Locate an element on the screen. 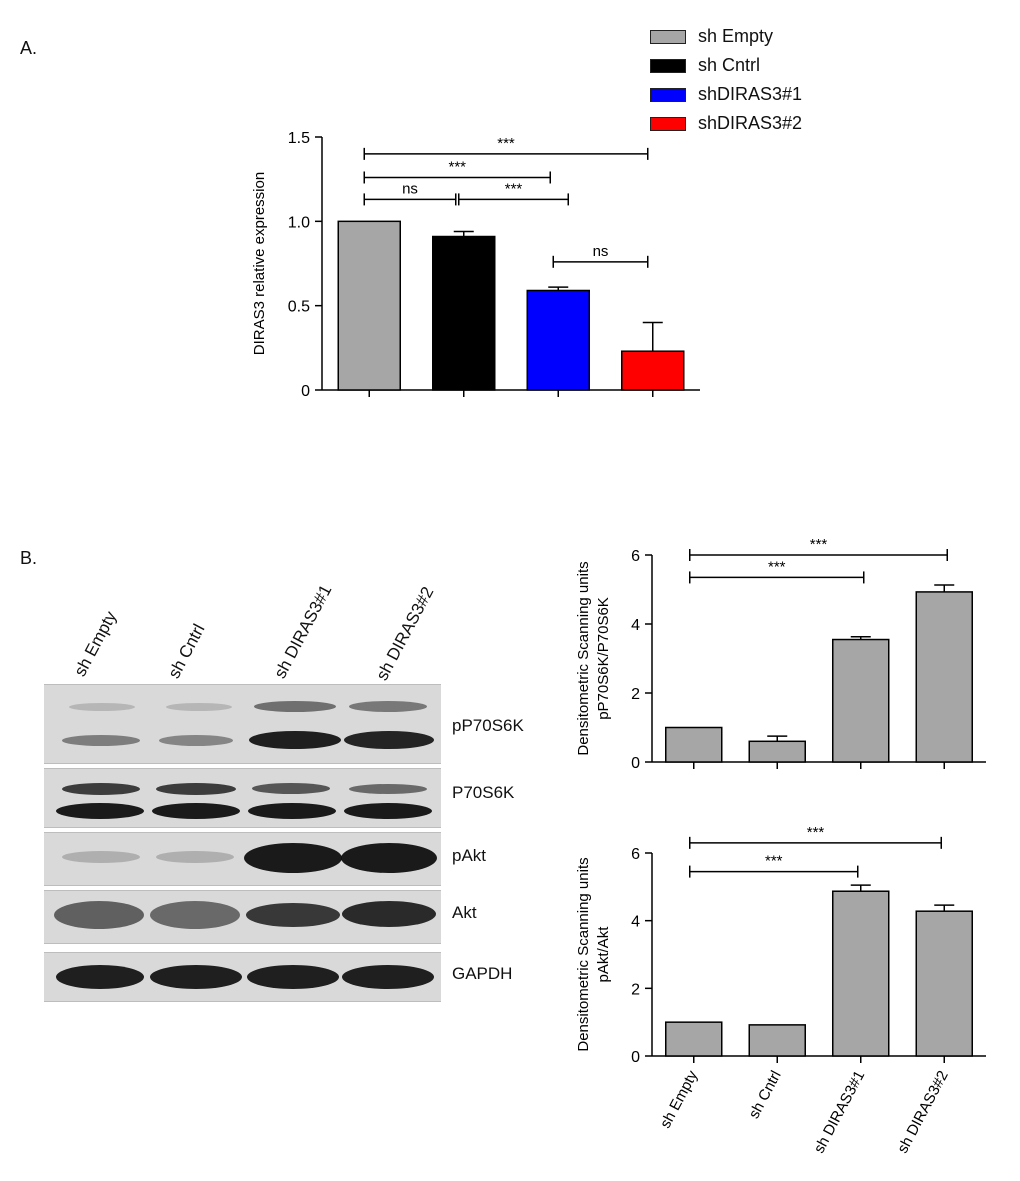 The width and height of the screenshot is (1020, 1181). y-axis-label: DIRAS3 relative expression is located at coordinates (259, 263).